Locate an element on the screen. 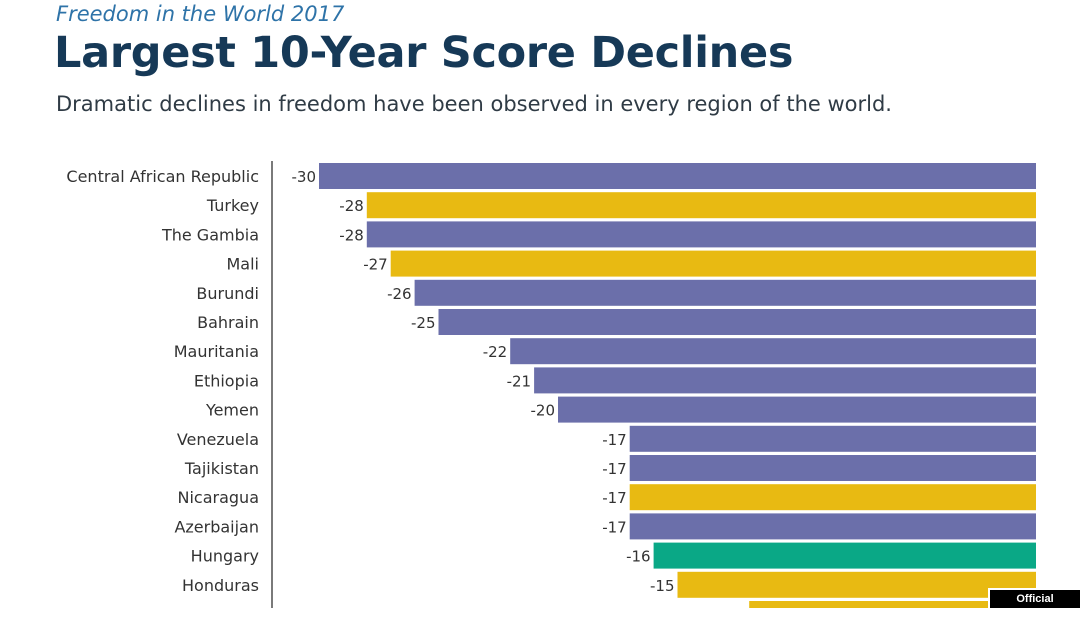 This screenshot has width=1080, height=626. category-label: Nicaragua is located at coordinates (219, 497).